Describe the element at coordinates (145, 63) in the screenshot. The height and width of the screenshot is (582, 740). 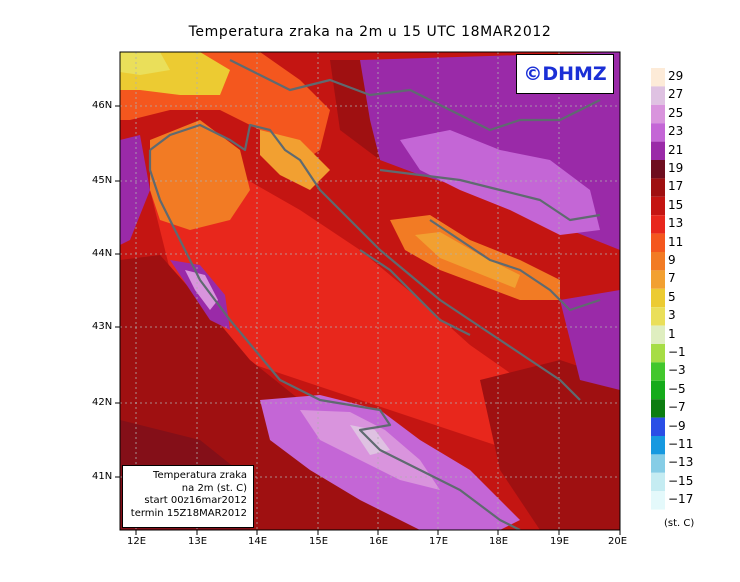
I see `field-pale-nw` at that location.